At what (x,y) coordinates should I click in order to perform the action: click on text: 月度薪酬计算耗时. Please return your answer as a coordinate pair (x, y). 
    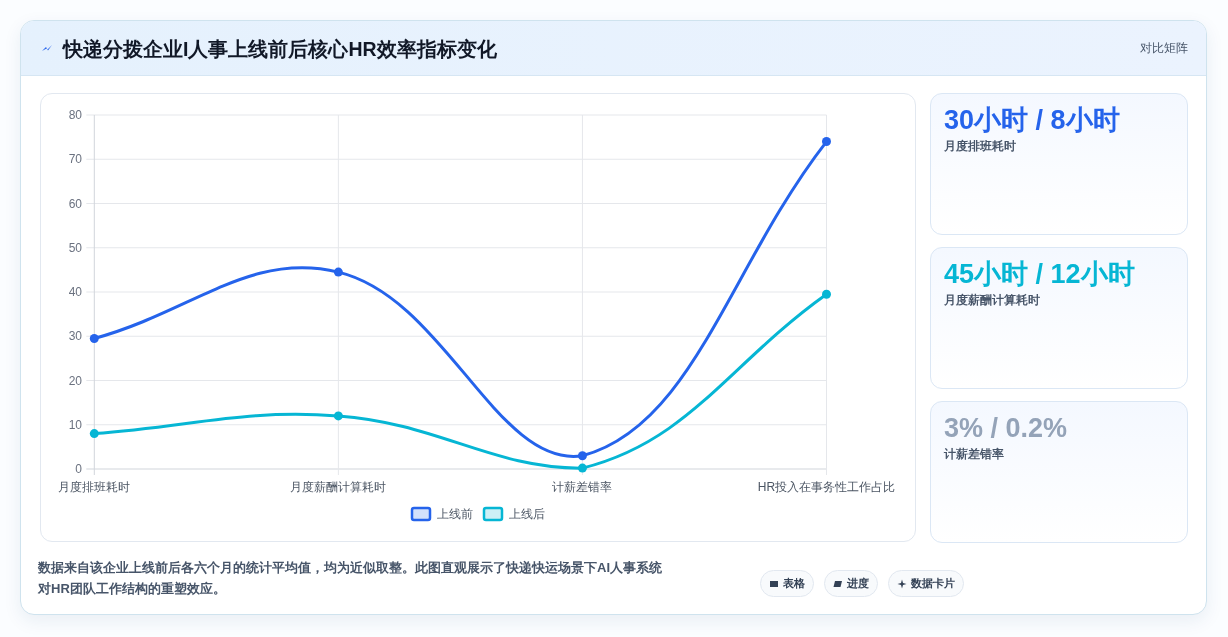
    Looking at the image, I should click on (992, 300).